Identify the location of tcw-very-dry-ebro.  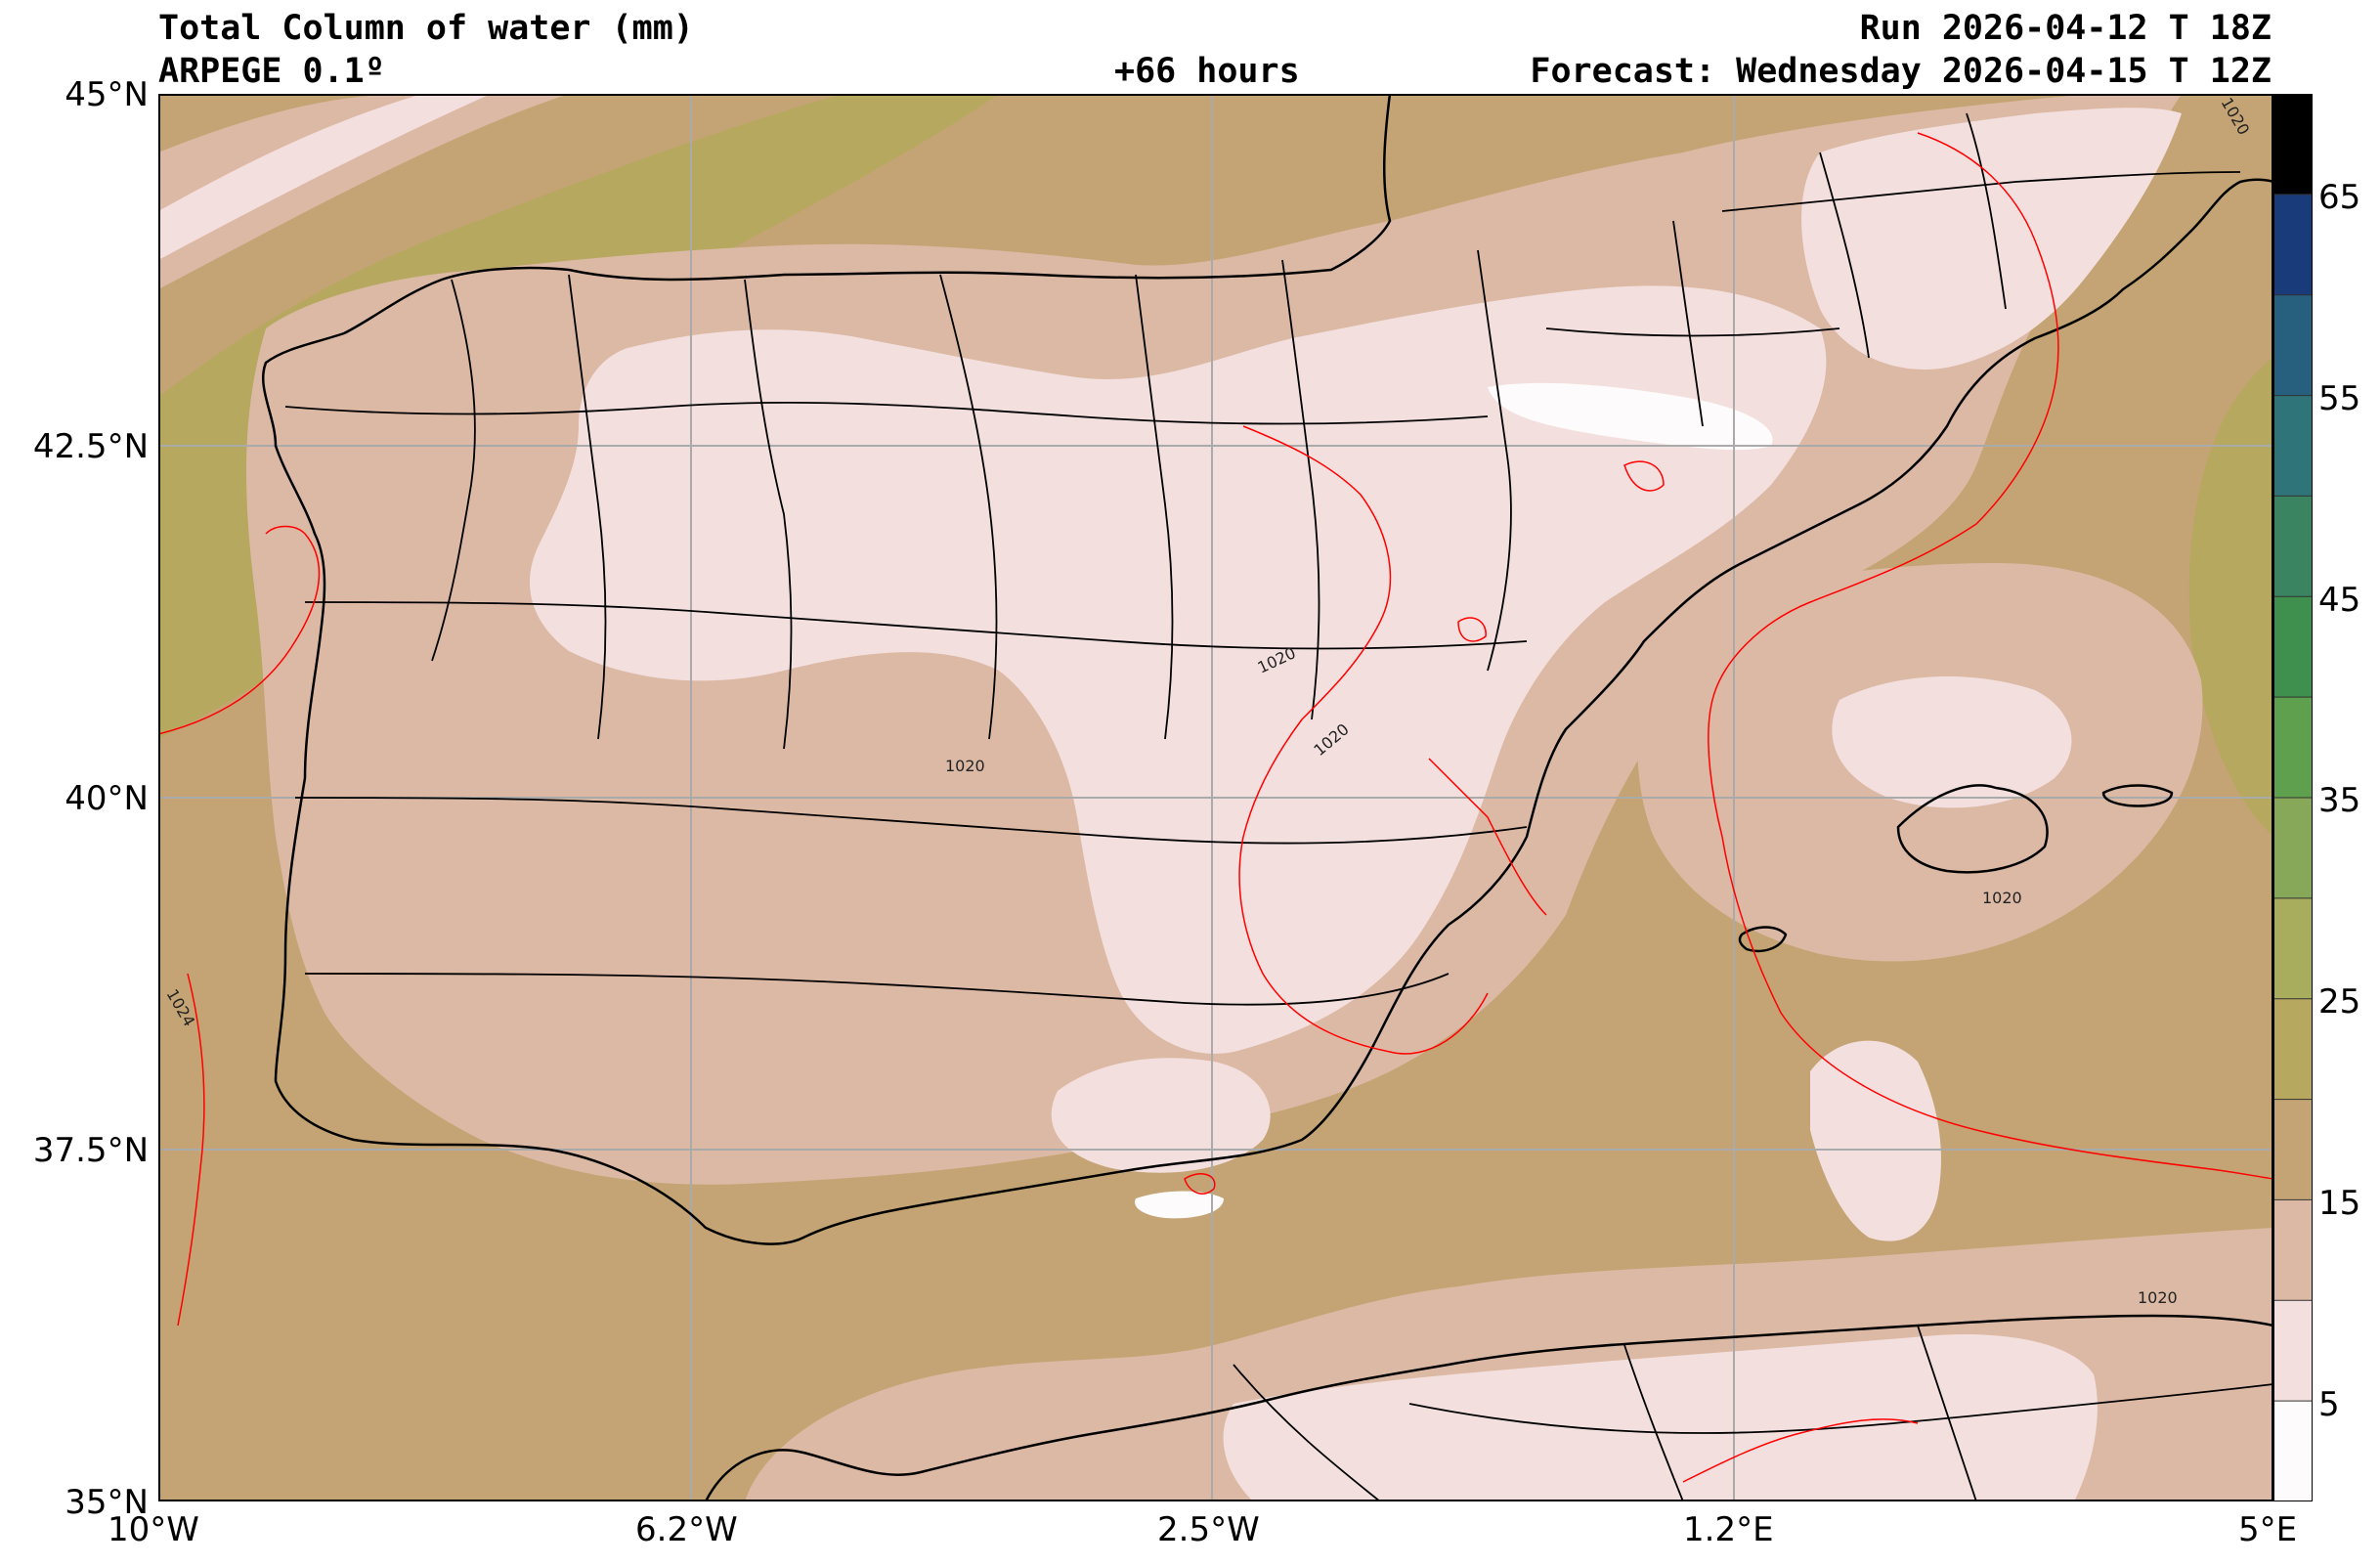
(1630, 416).